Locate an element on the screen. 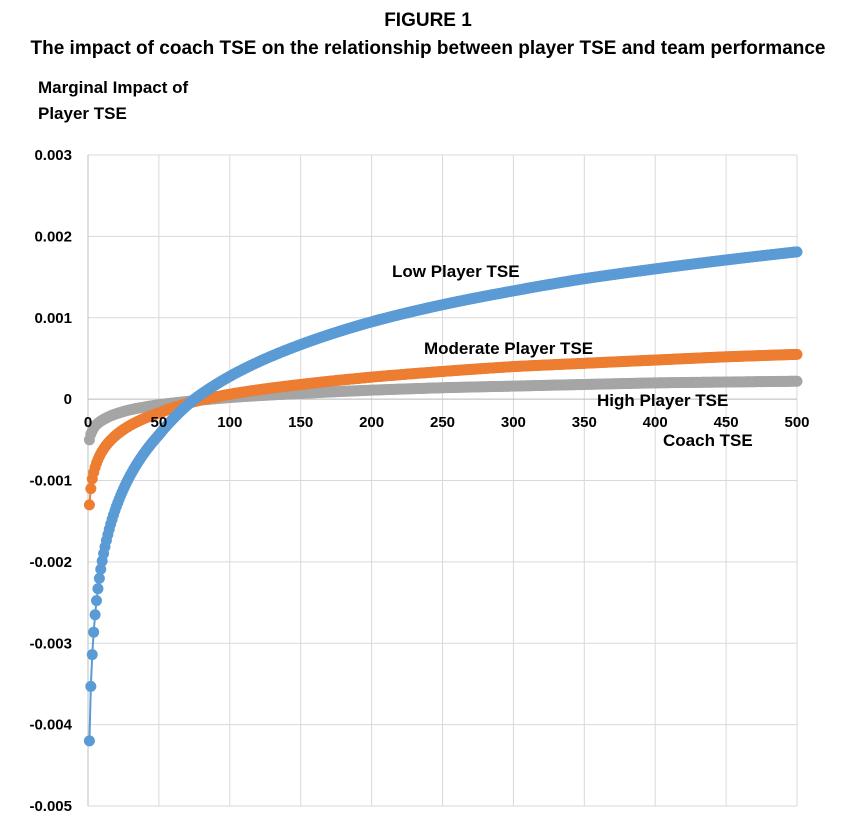 The image size is (856, 838). y-tick-label: -0.003 is located at coordinates (50, 643).